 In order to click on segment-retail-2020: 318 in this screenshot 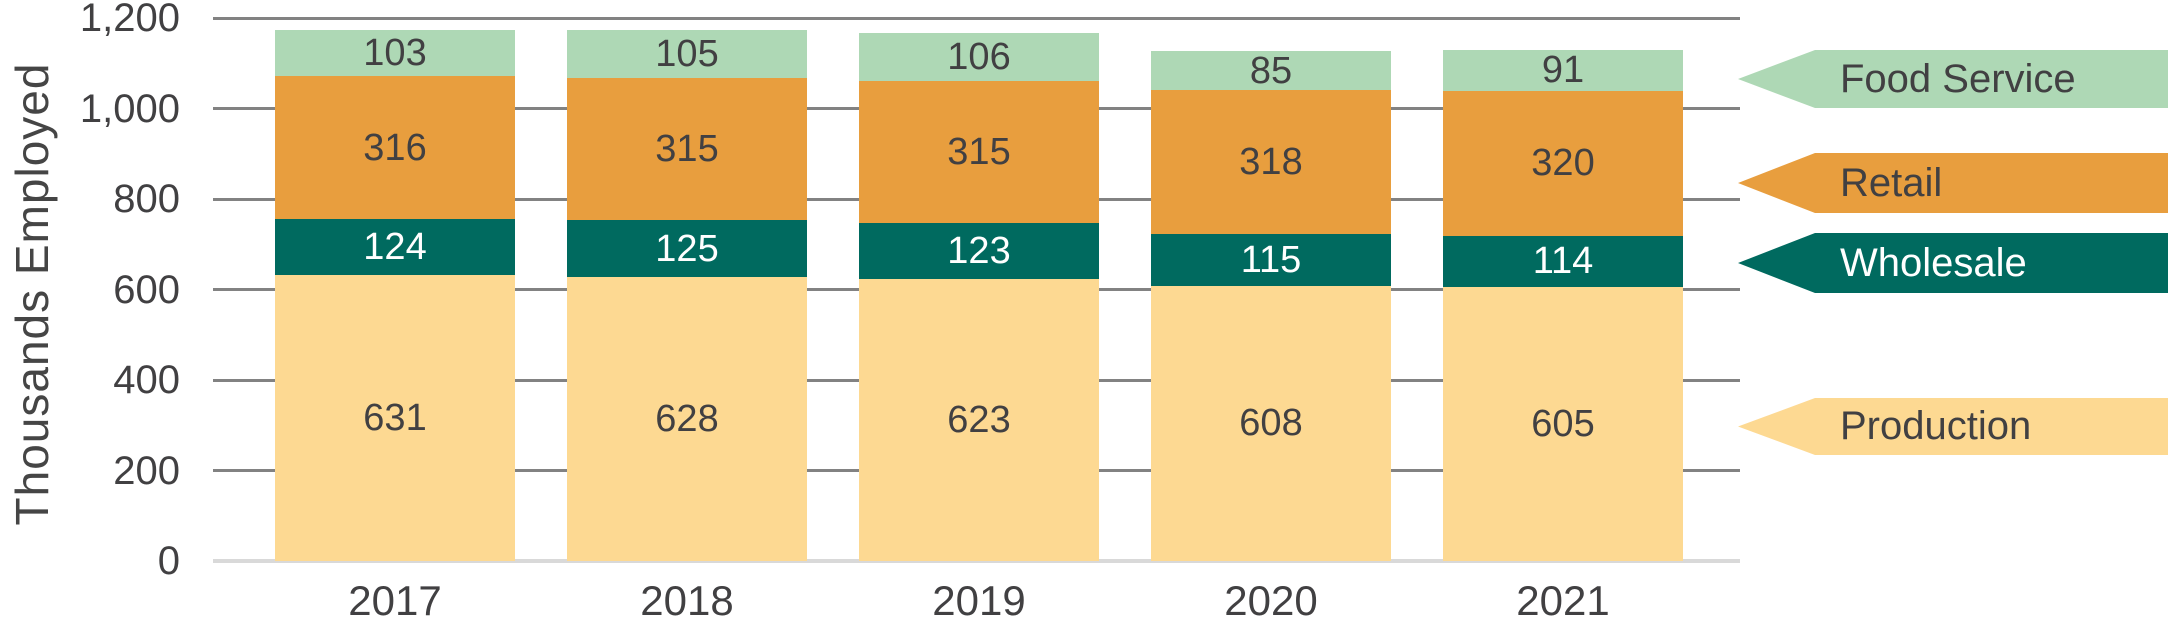, I will do `click(1271, 161)`.